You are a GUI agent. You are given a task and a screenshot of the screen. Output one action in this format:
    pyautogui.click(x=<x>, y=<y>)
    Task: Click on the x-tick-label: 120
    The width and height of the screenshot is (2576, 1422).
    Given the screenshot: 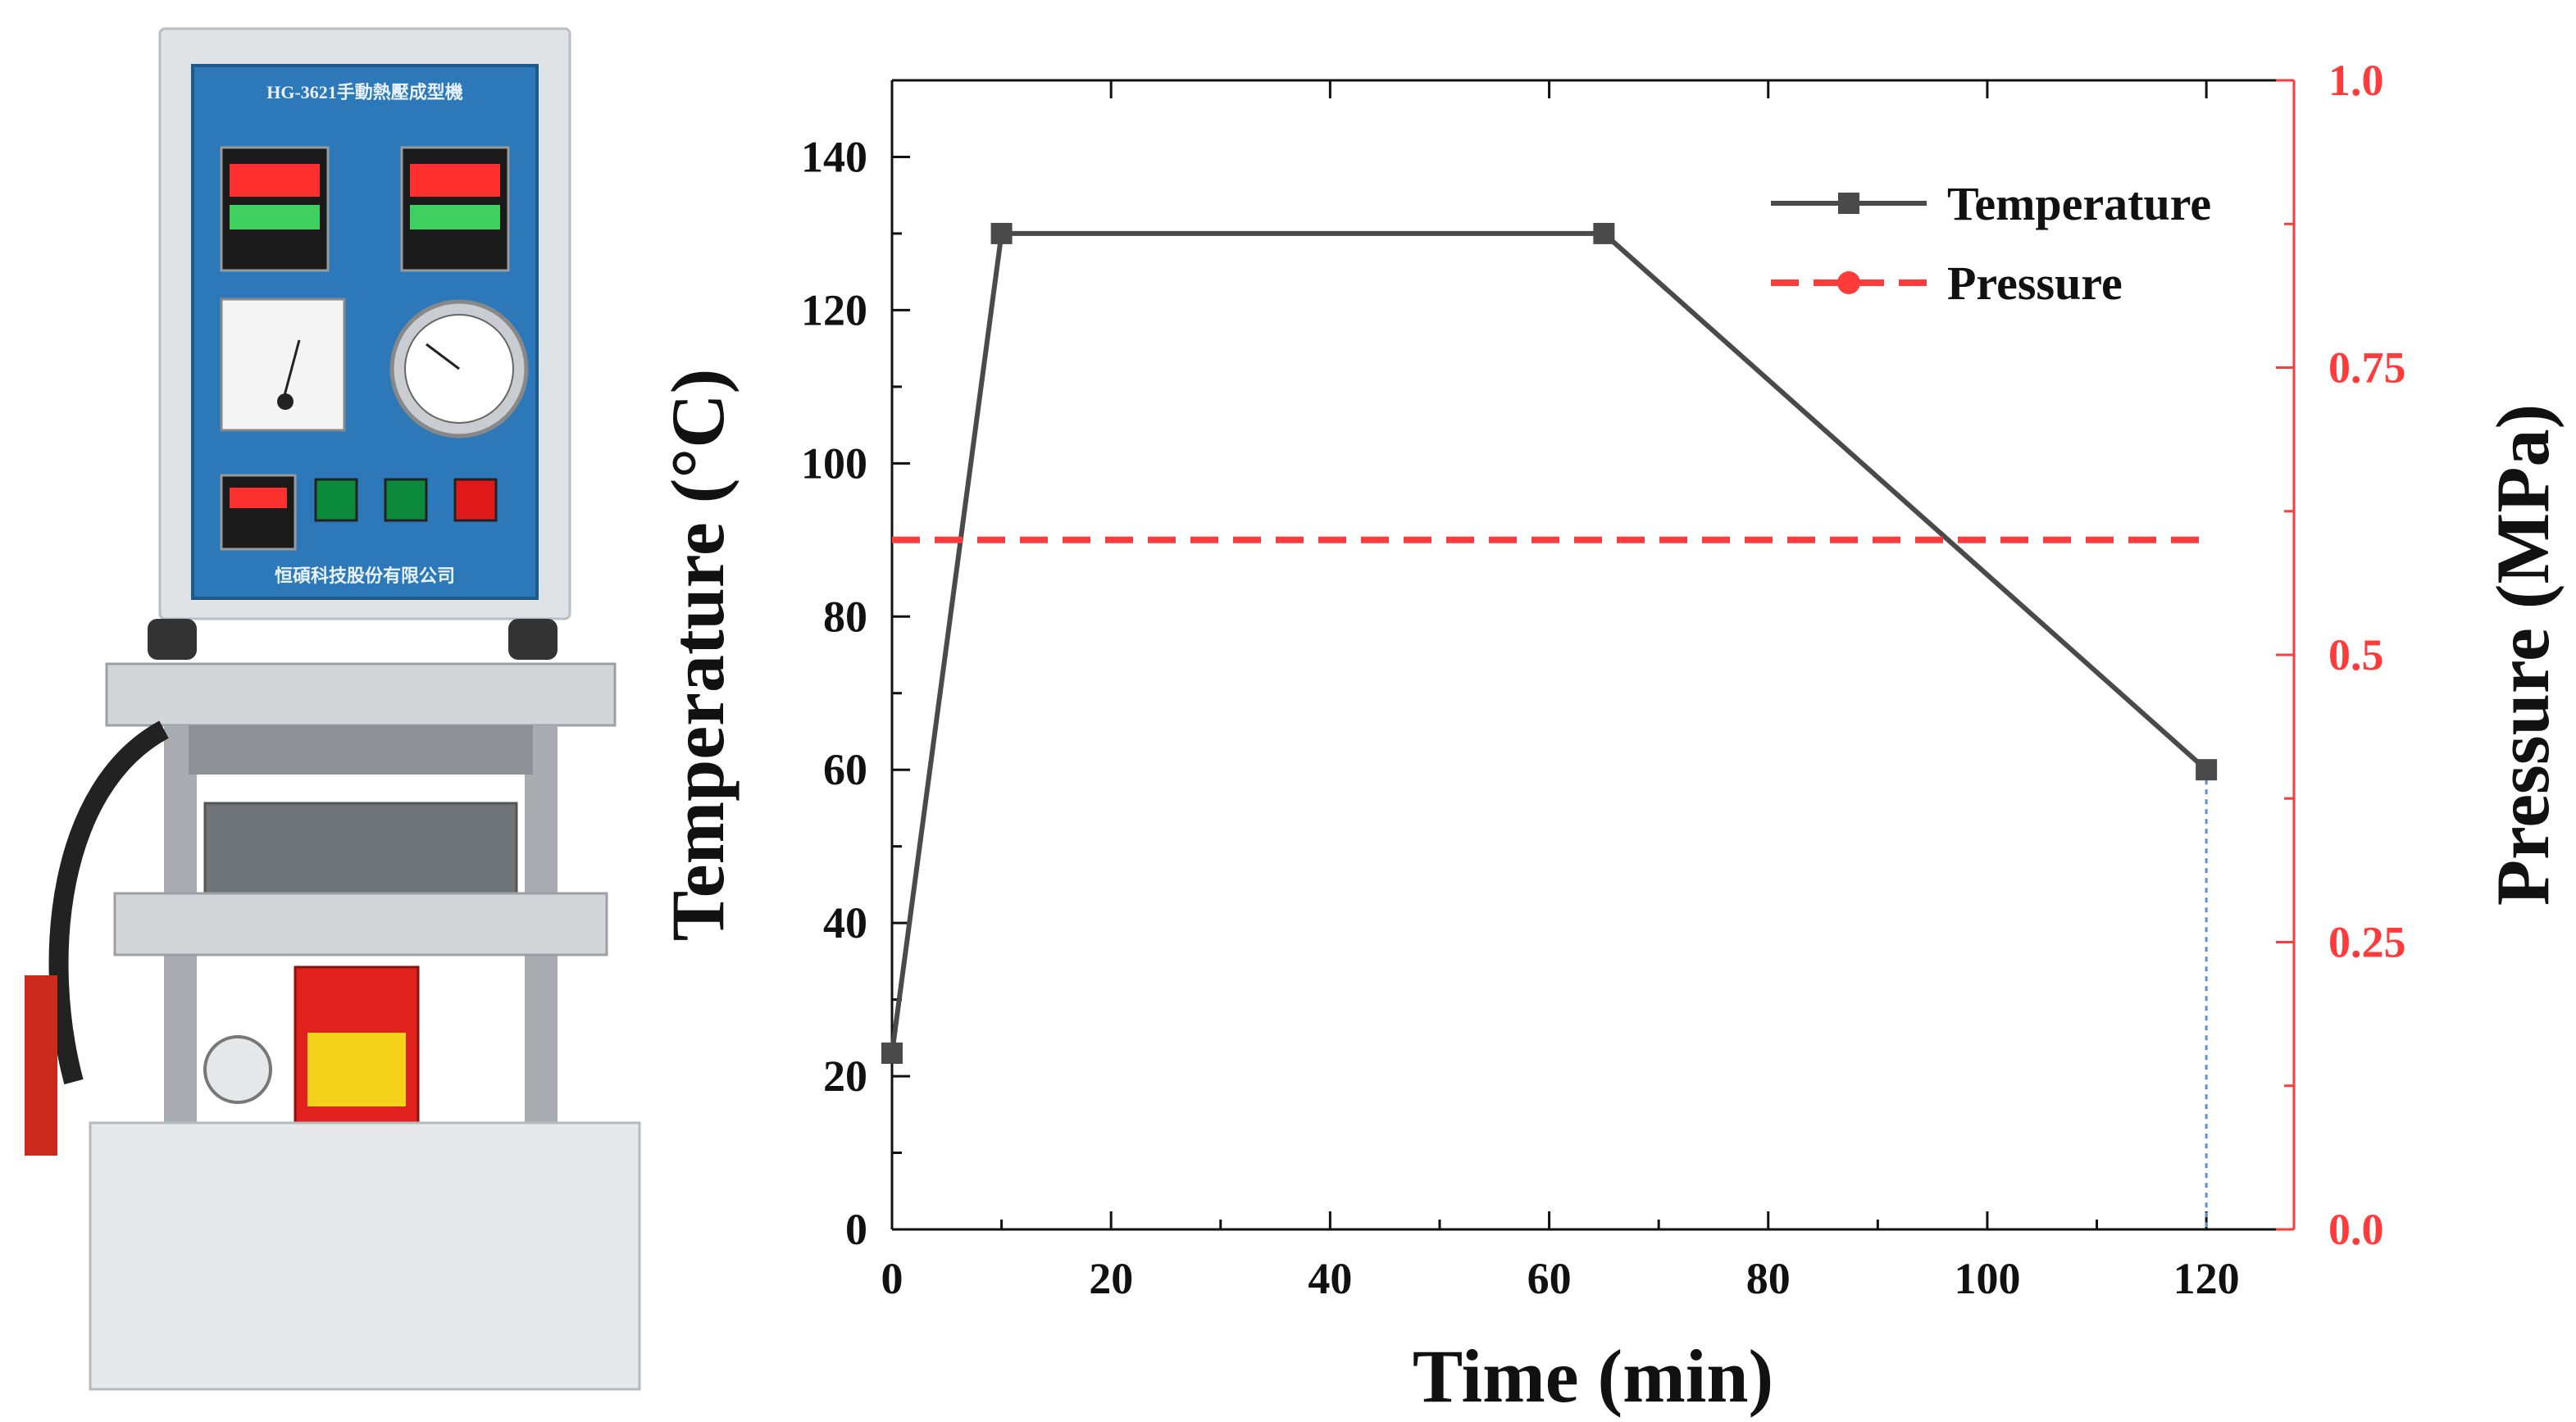 What is the action you would take?
    pyautogui.click(x=2206, y=1278)
    